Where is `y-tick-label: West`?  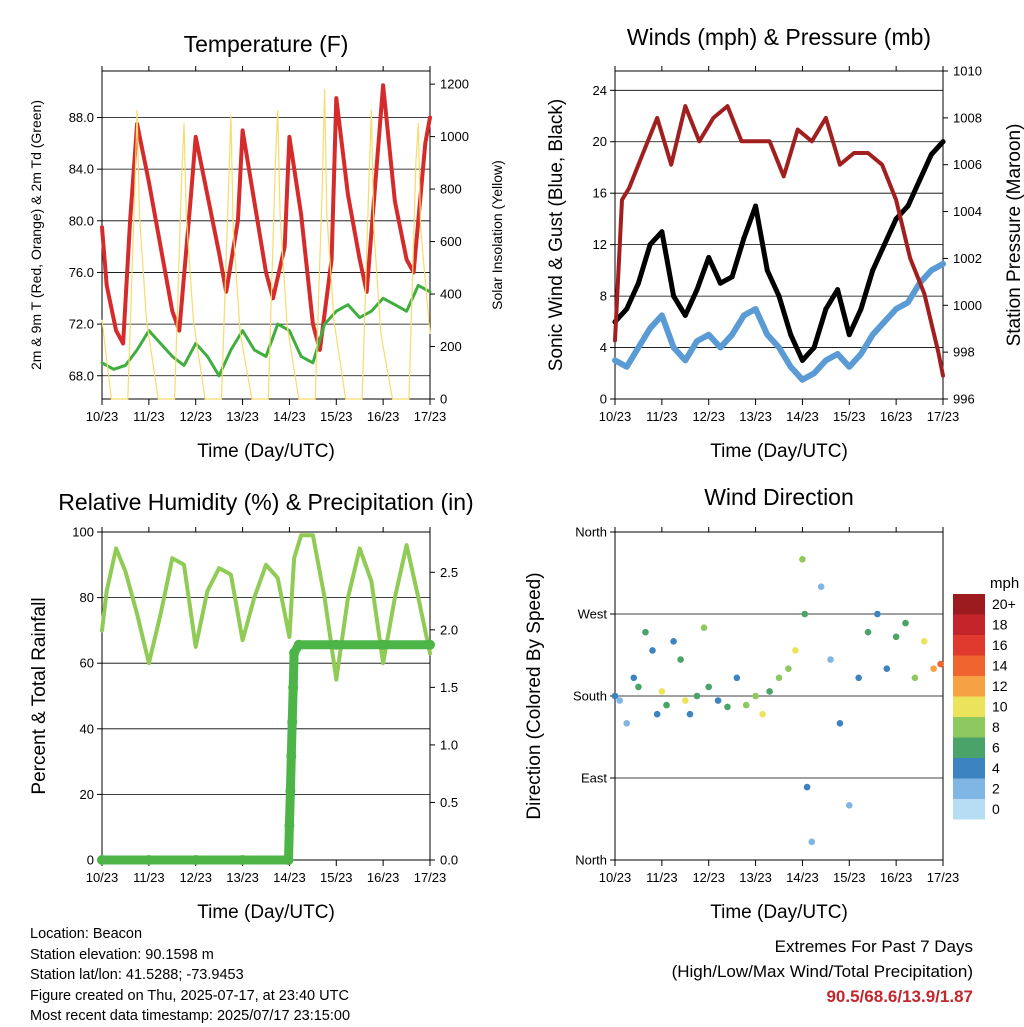
y-tick-label: West is located at coordinates (593, 614).